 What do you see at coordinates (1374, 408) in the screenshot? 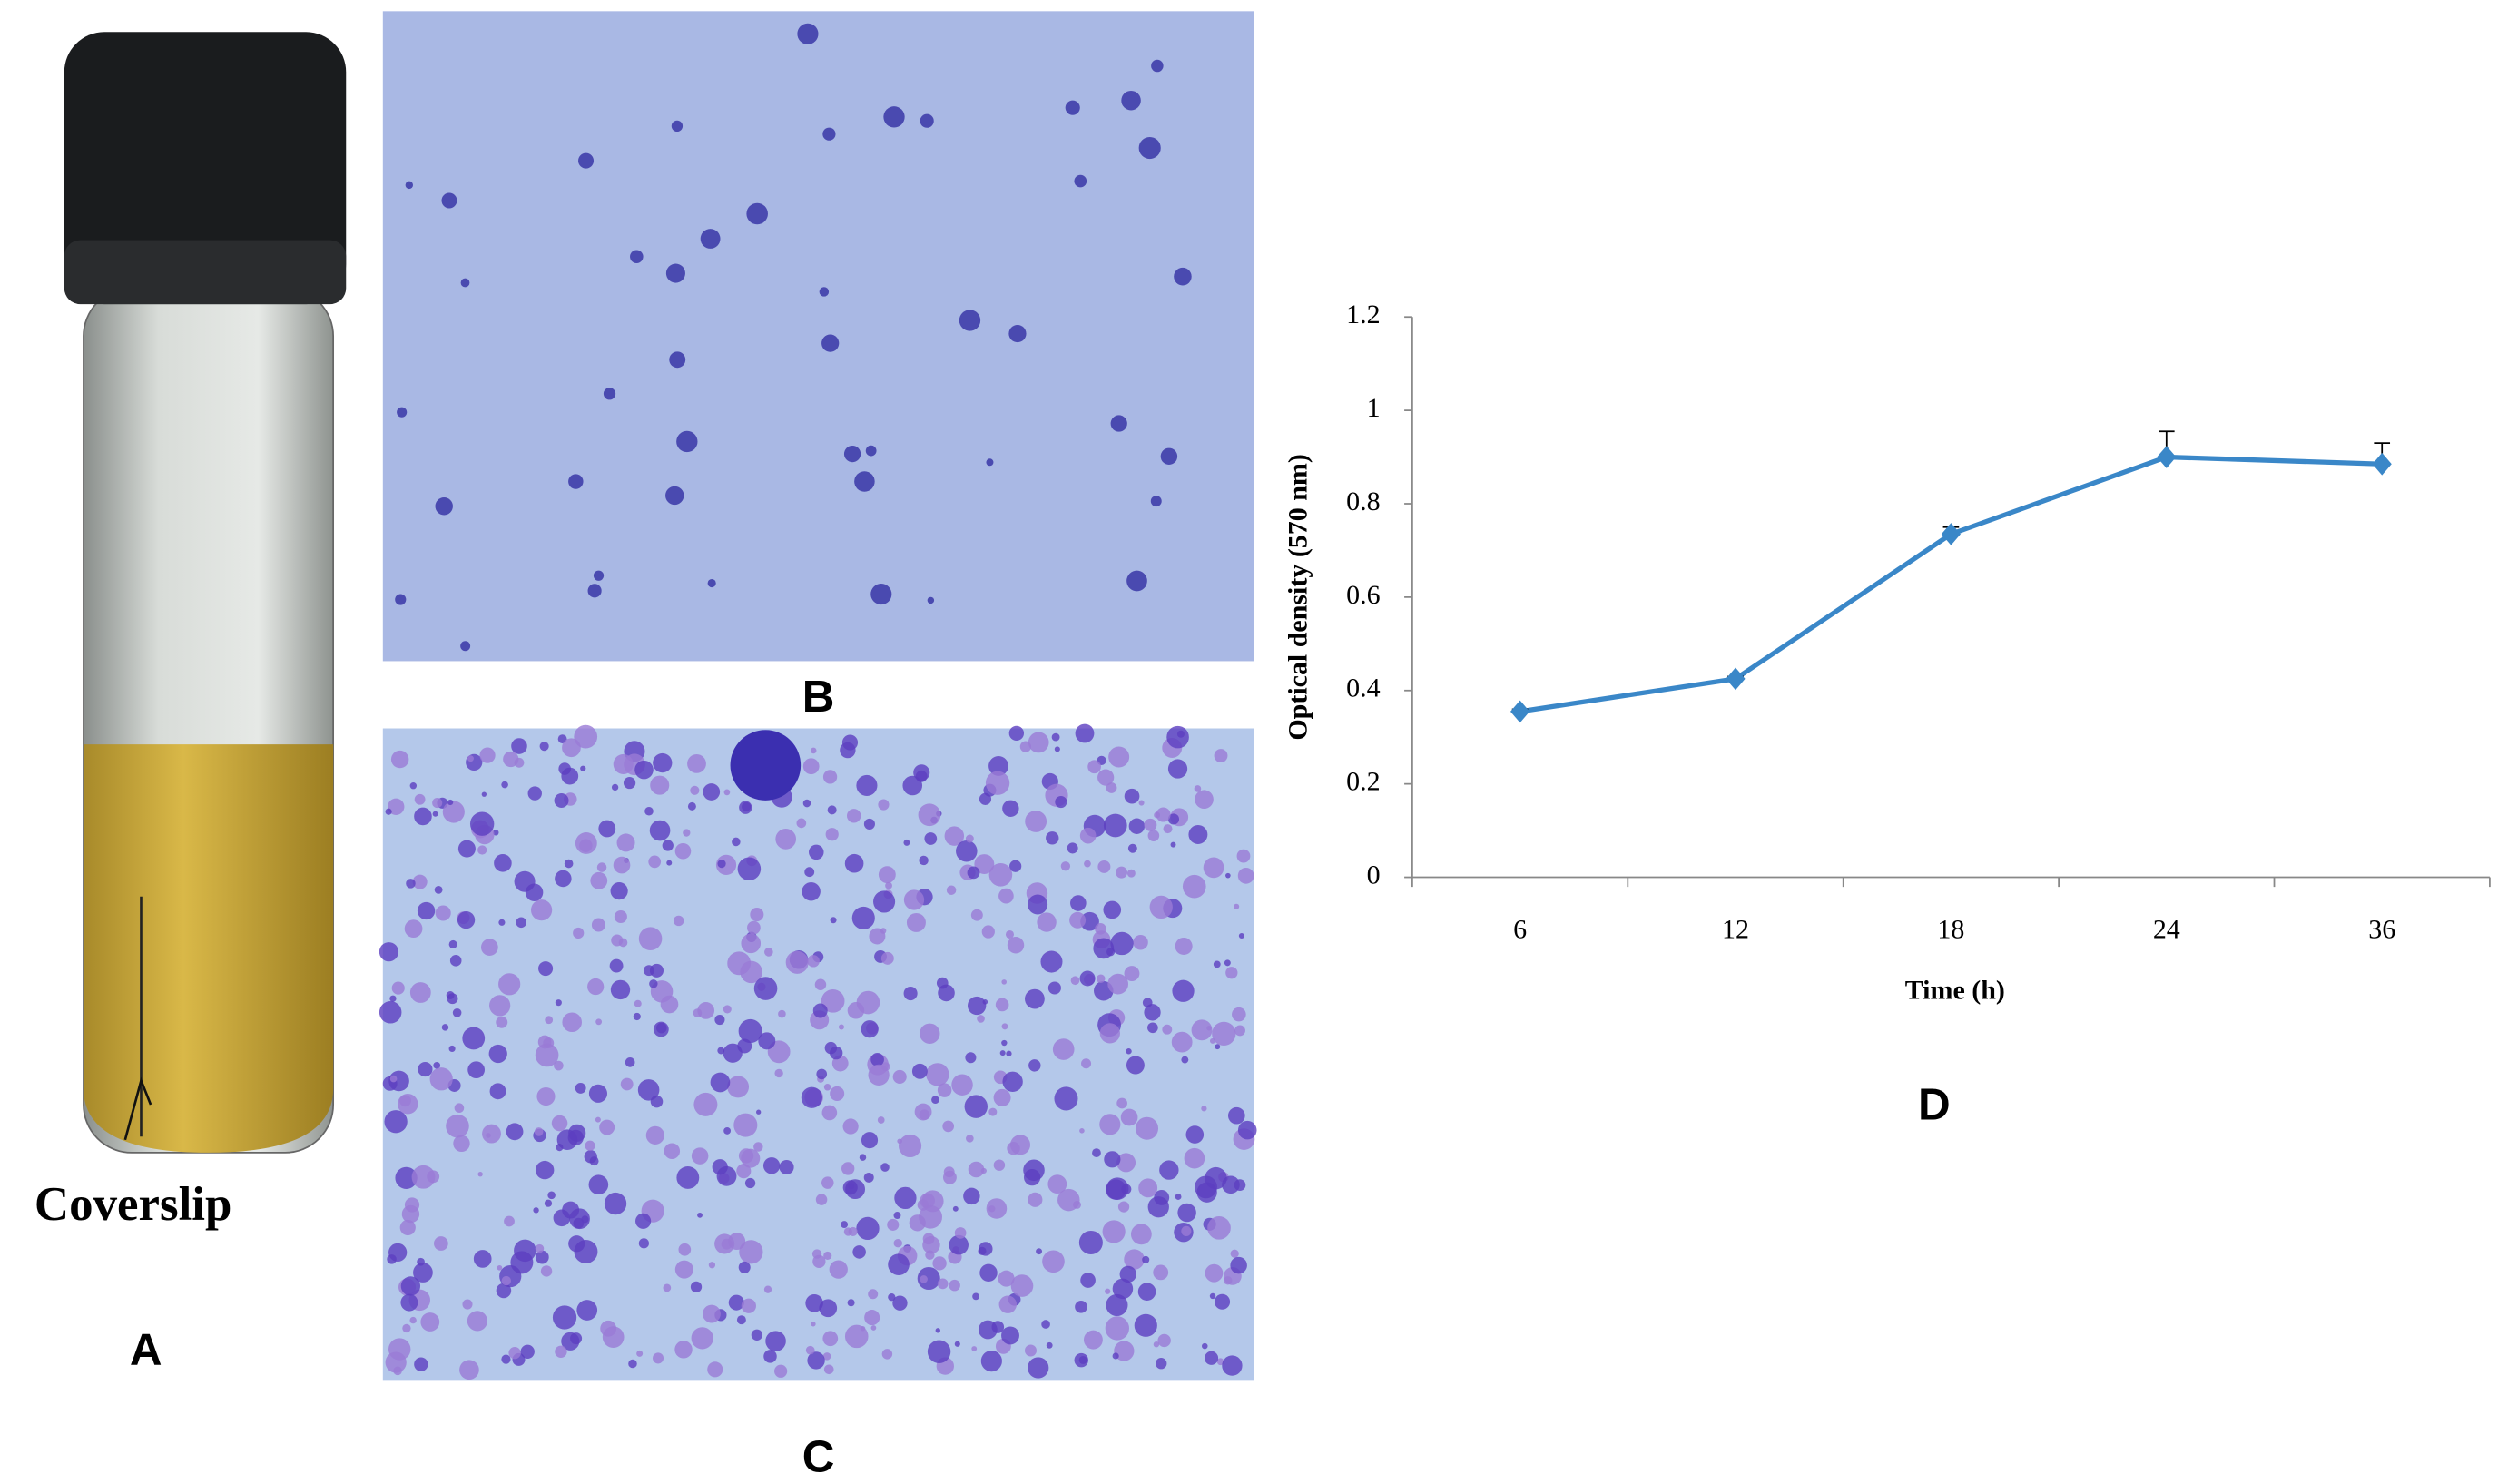
I see `y-tick-label: 1` at bounding box center [1374, 408].